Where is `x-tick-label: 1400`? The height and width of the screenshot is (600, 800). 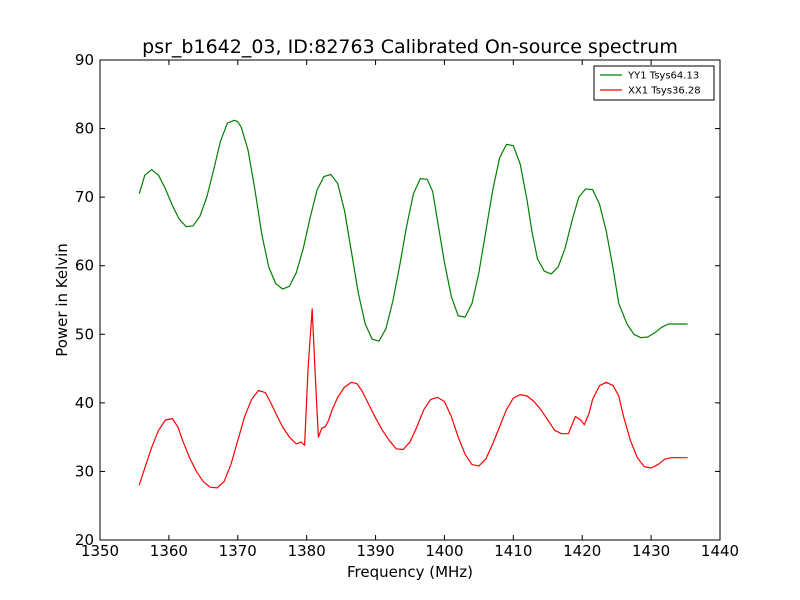
x-tick-label: 1400 is located at coordinates (444, 551).